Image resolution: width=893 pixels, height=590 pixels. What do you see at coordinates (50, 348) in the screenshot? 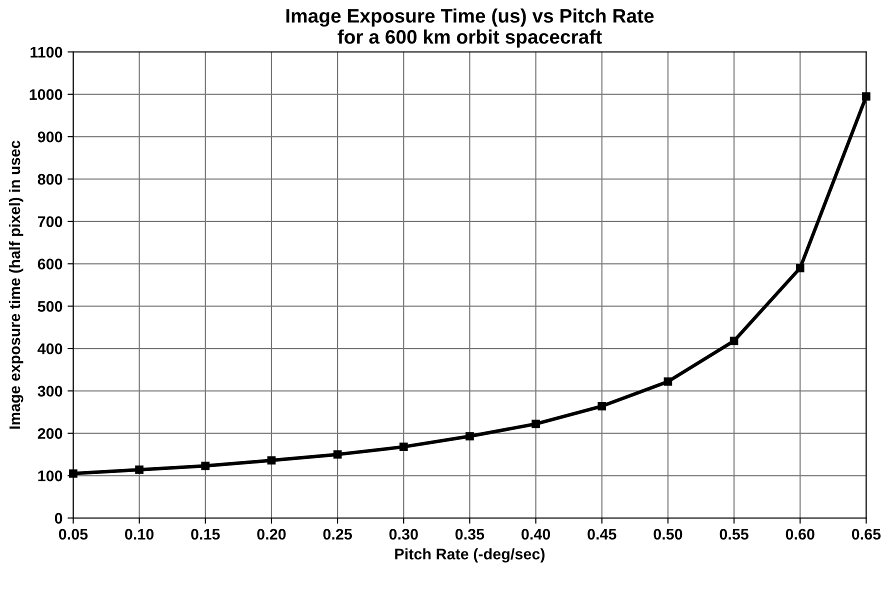
I see `y-tick-label: 400` at bounding box center [50, 348].